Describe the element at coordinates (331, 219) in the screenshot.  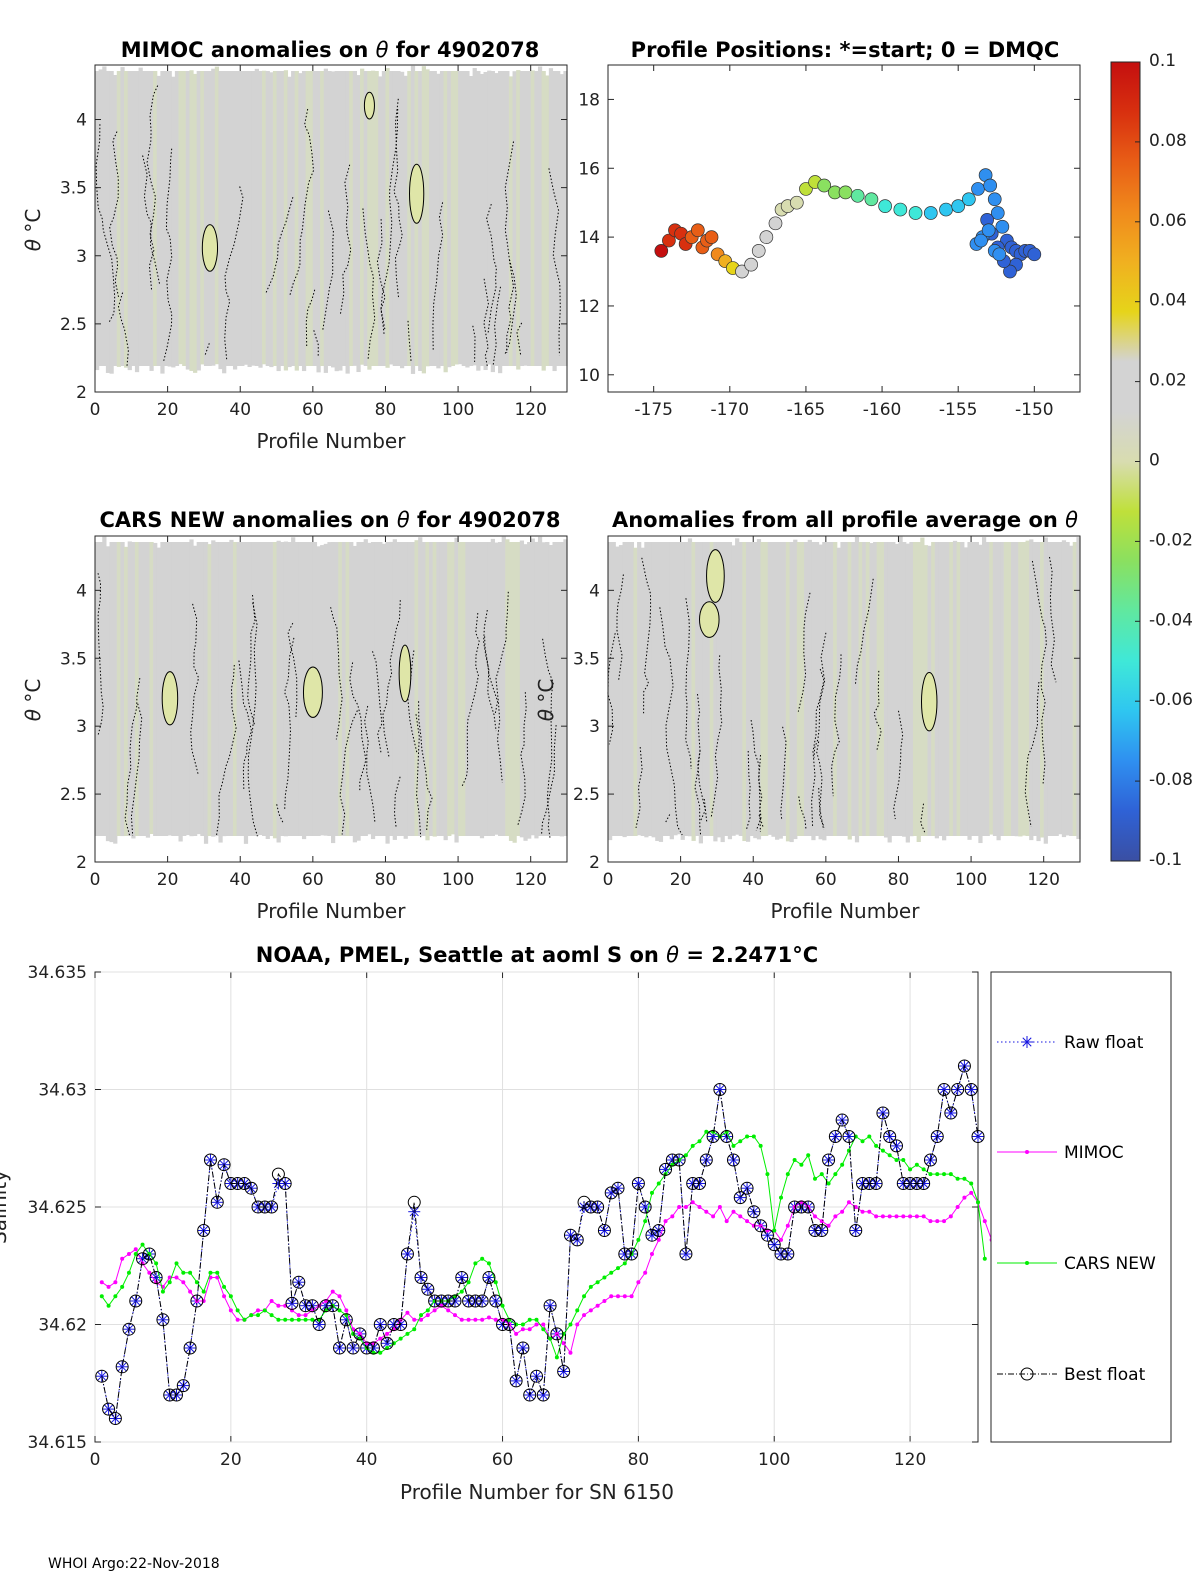
I see `mimoc-heatmap` at that location.